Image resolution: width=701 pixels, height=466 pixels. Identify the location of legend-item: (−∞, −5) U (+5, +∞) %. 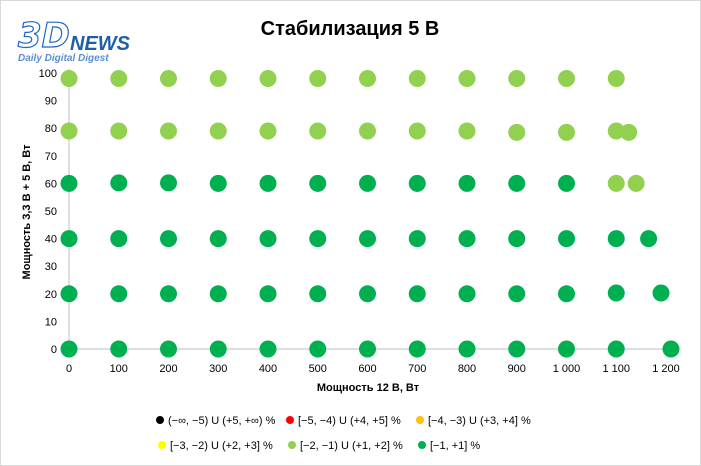
(216, 421).